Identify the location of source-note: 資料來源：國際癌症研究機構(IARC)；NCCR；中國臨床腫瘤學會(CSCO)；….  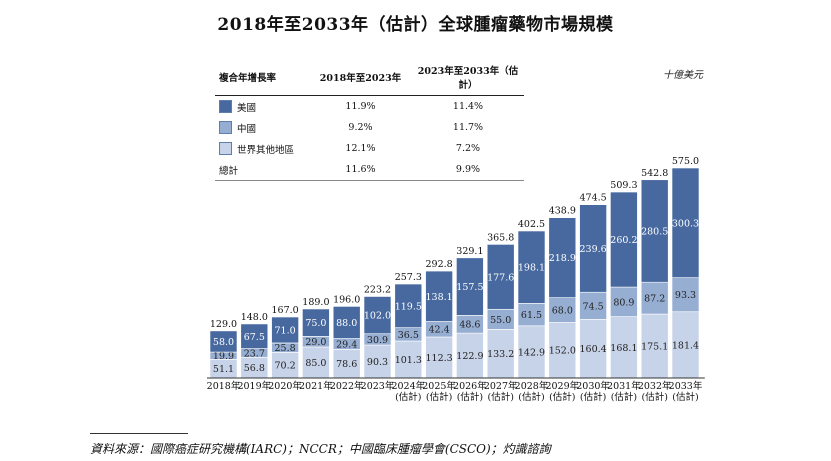
(320, 449).